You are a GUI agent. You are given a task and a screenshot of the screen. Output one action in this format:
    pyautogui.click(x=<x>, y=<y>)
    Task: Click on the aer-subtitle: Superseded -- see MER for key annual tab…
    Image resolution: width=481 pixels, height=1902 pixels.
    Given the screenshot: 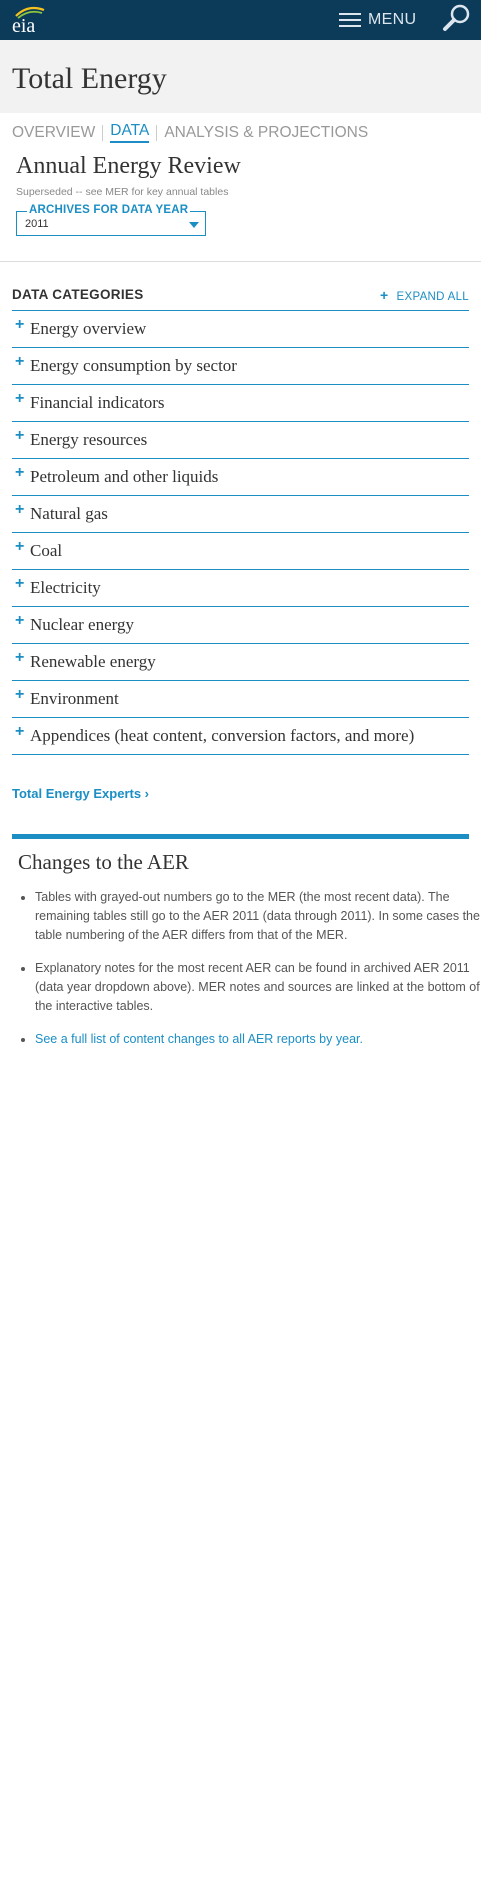 What is the action you would take?
    pyautogui.click(x=122, y=192)
    